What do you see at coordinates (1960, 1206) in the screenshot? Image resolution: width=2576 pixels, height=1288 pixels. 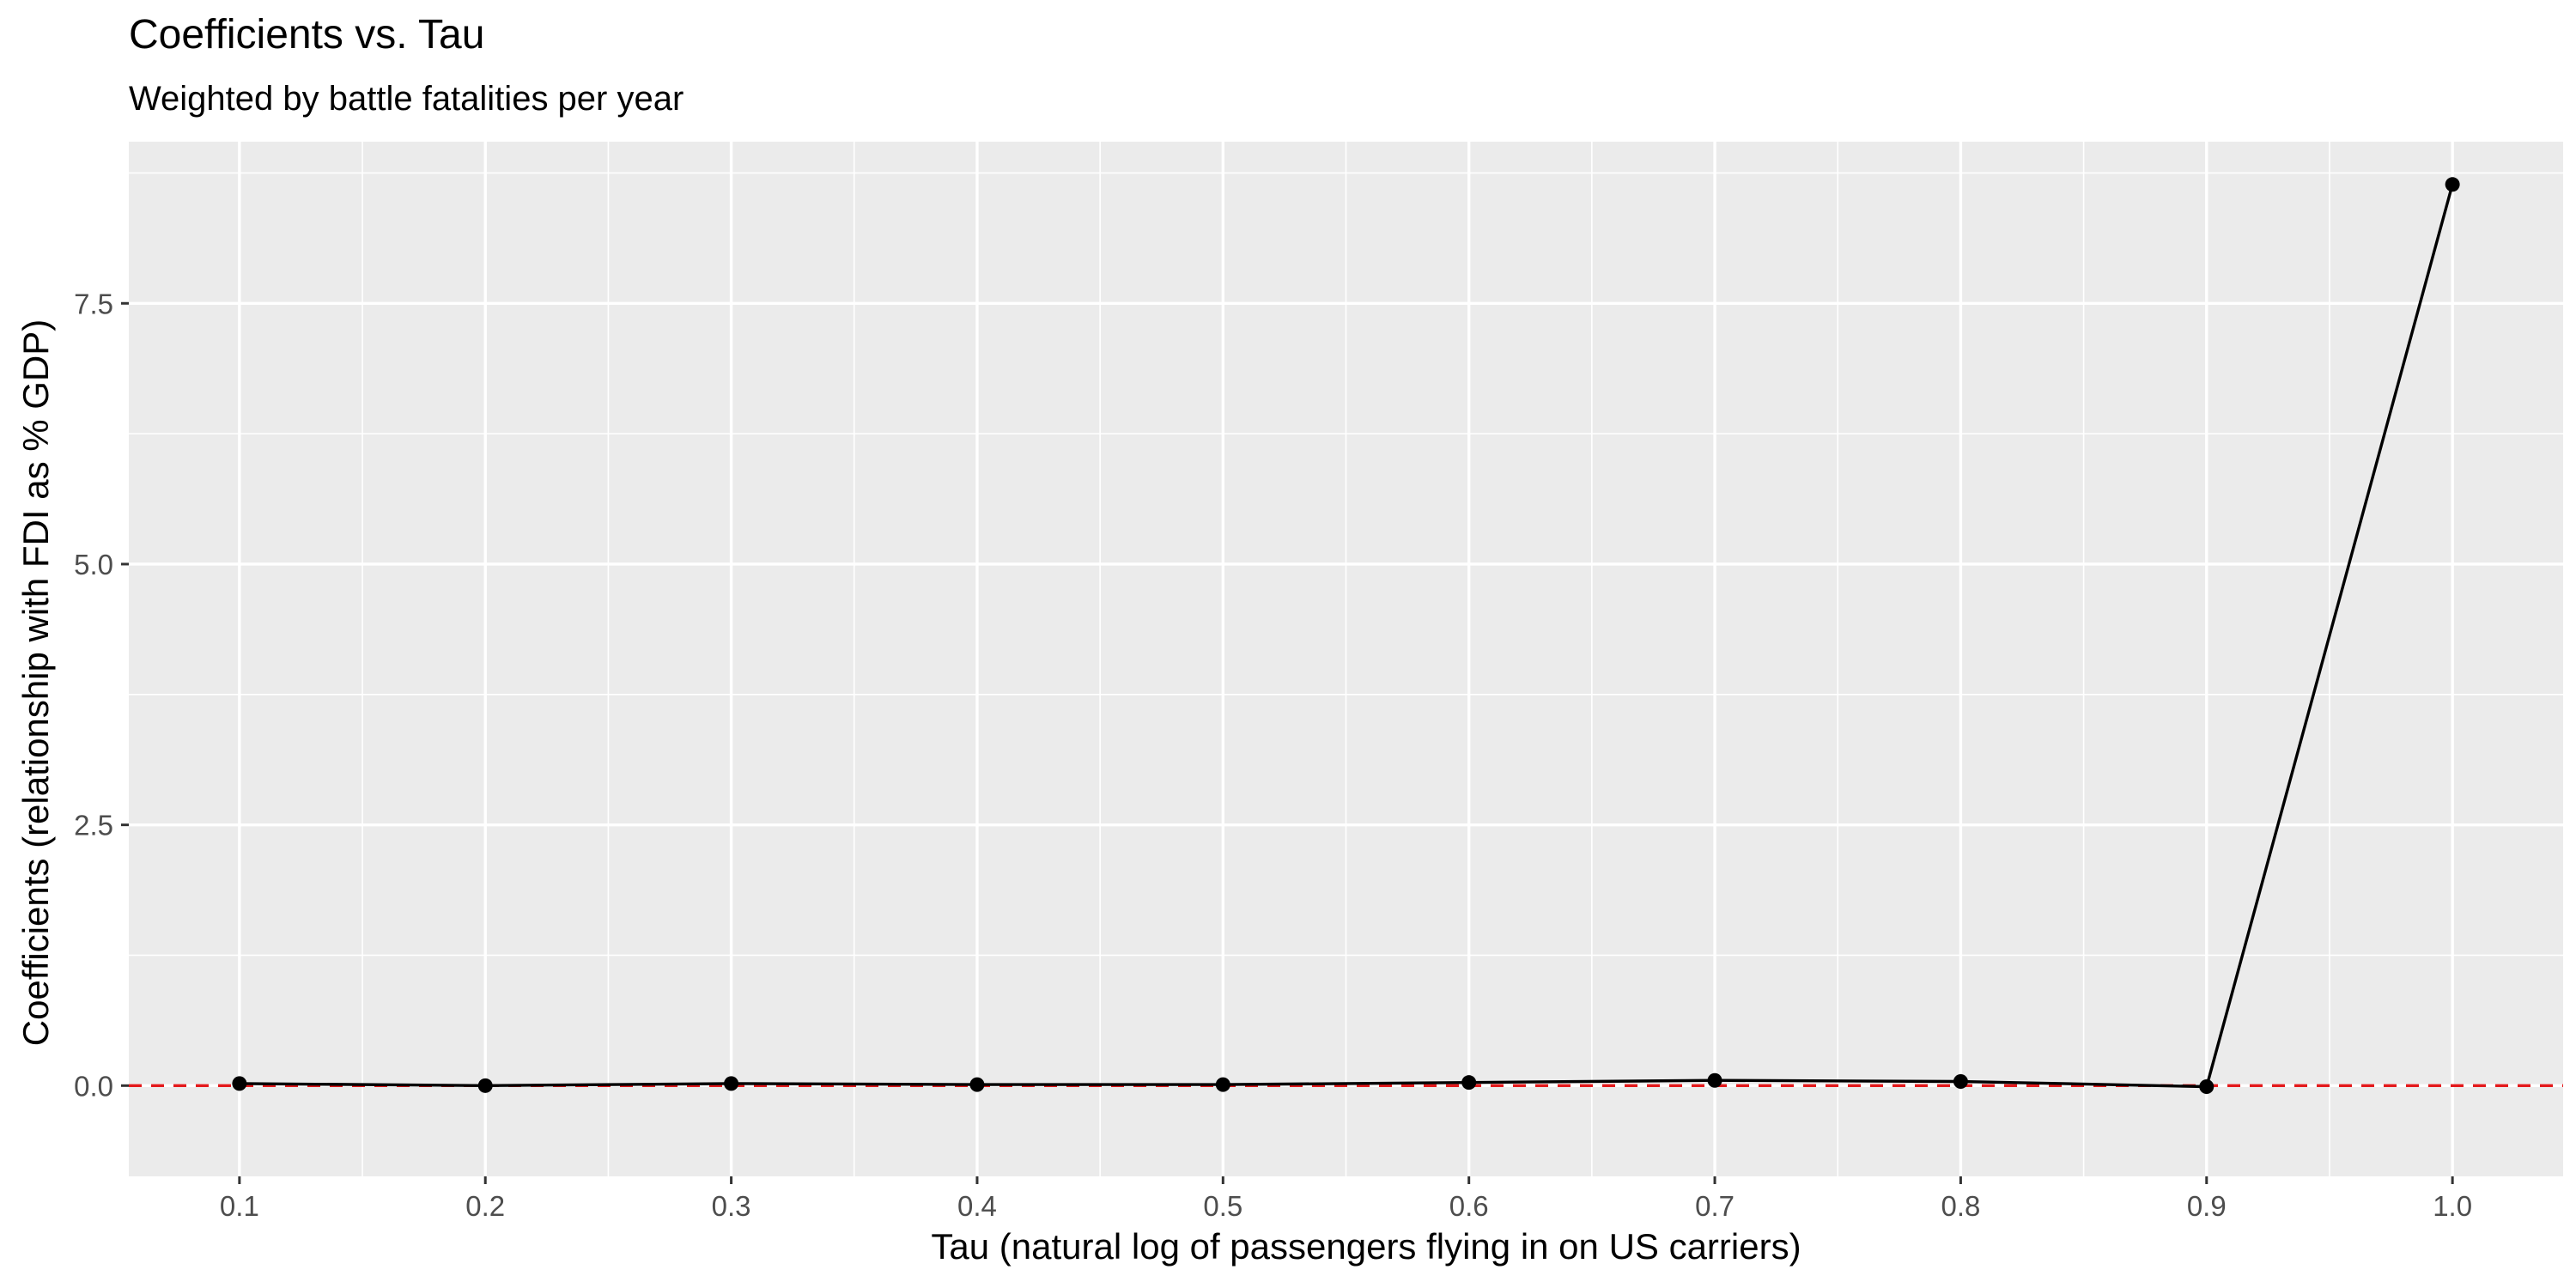 I see `x-tick-label: 0.8` at bounding box center [1960, 1206].